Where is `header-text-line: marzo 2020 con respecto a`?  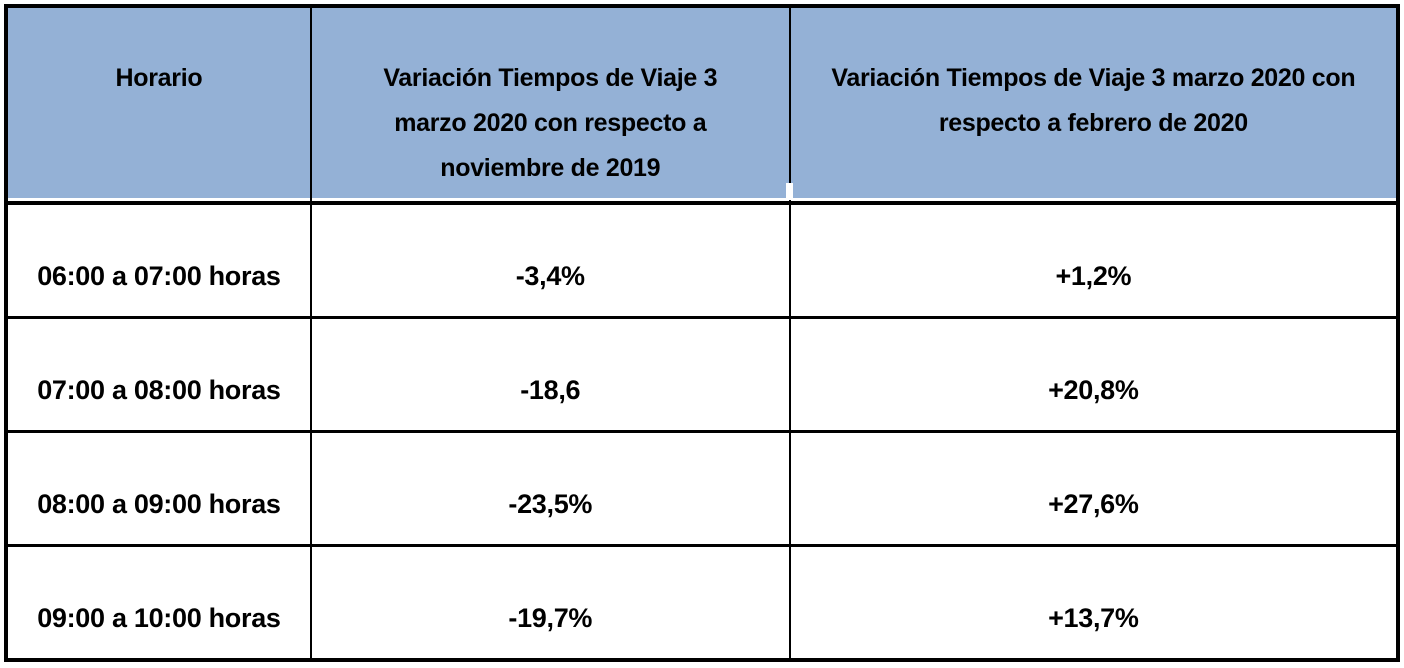 header-text-line: marzo 2020 con respecto a is located at coordinates (550, 123).